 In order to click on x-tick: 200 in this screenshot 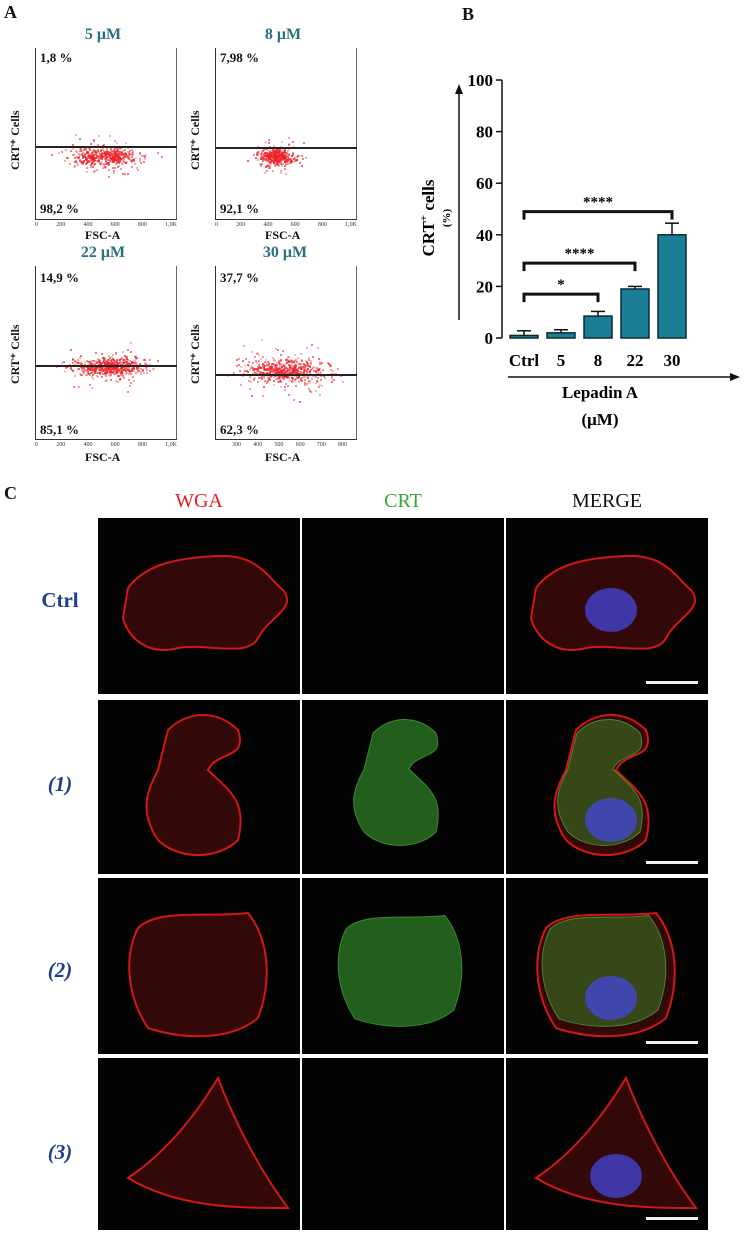, I will do `click(61, 445)`.